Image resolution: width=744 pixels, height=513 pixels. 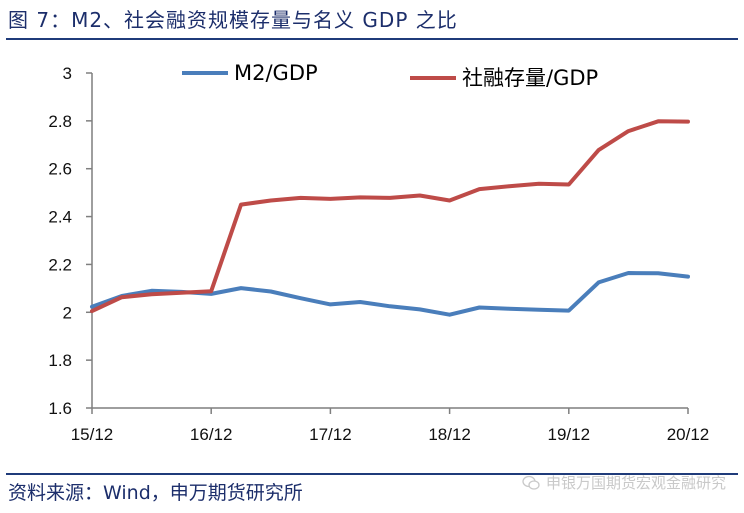 I want to click on x-tick-label: 16/12, so click(x=211, y=434).